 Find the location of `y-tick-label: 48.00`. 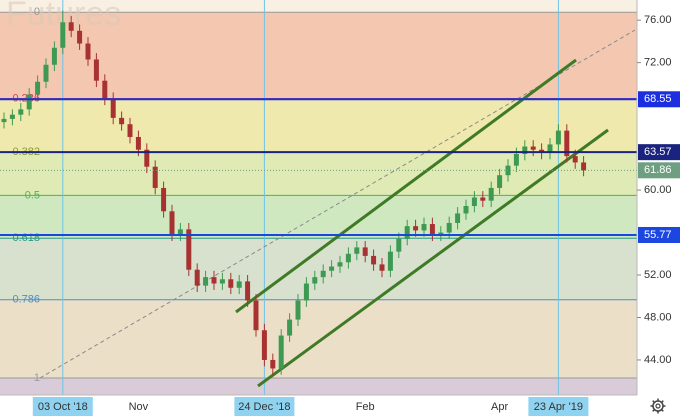

y-tick-label: 48.00 is located at coordinates (658, 317).